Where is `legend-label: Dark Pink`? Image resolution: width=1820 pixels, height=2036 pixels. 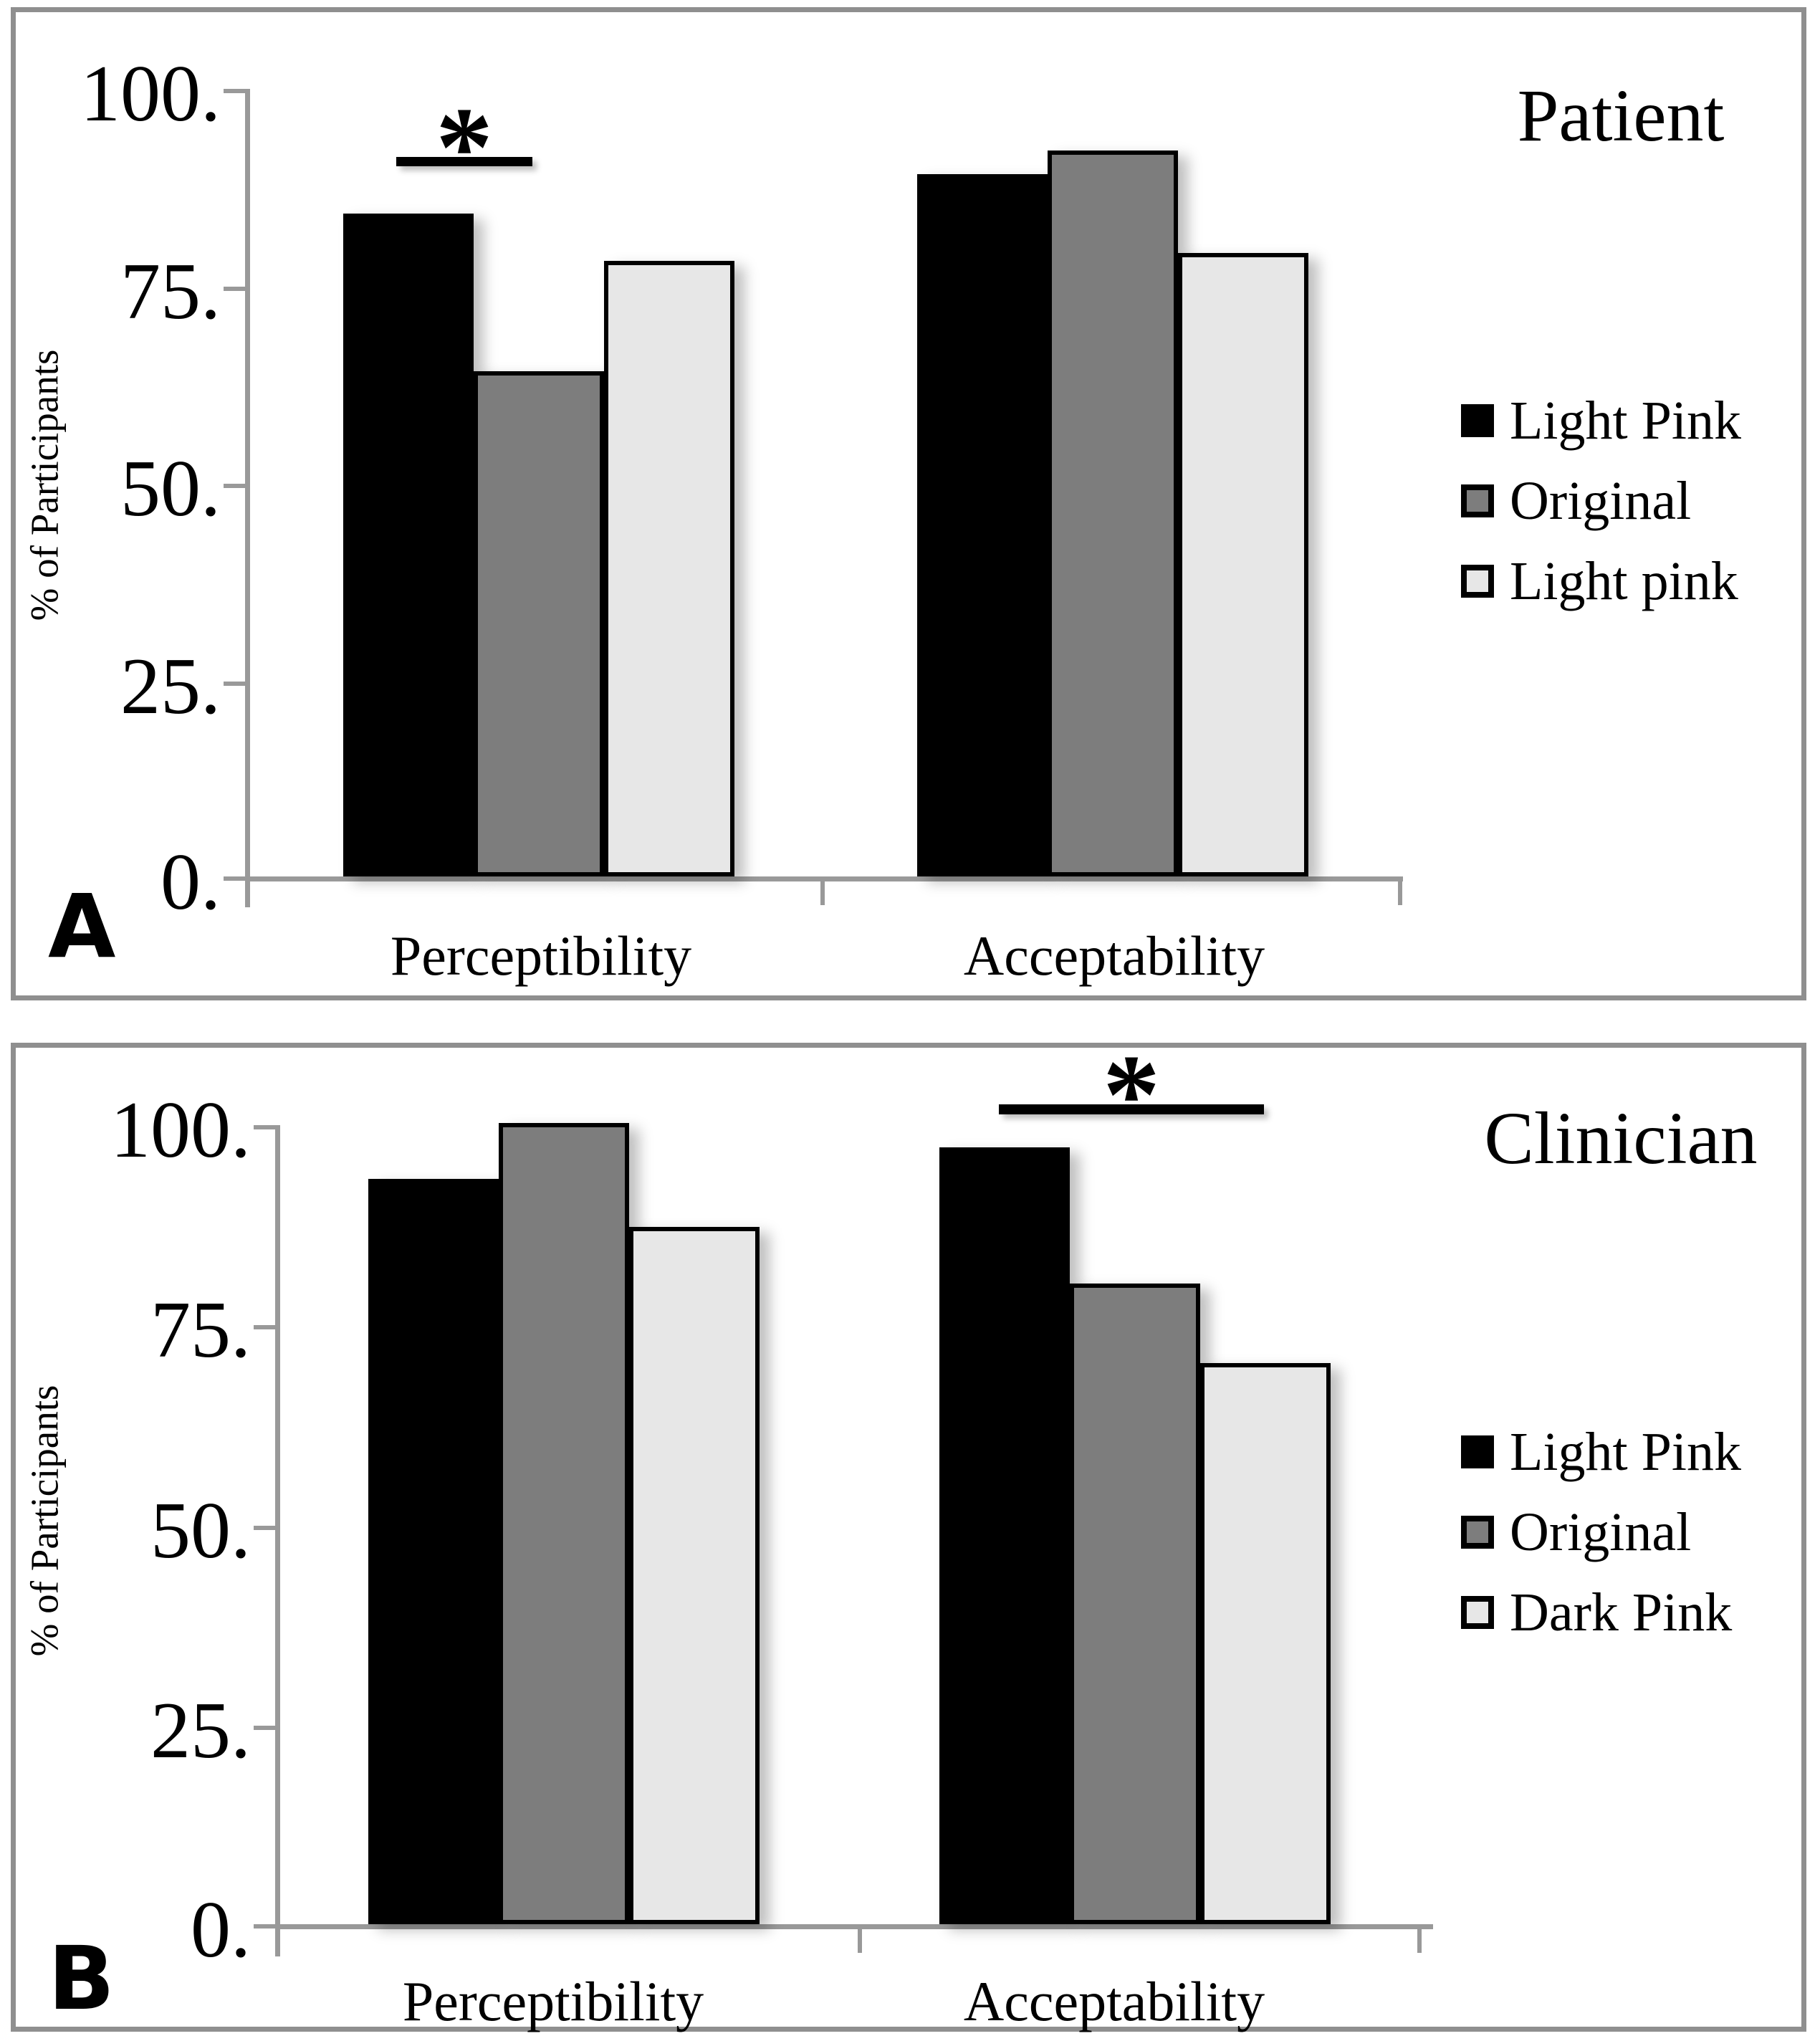 legend-label: Dark Pink is located at coordinates (1621, 1612).